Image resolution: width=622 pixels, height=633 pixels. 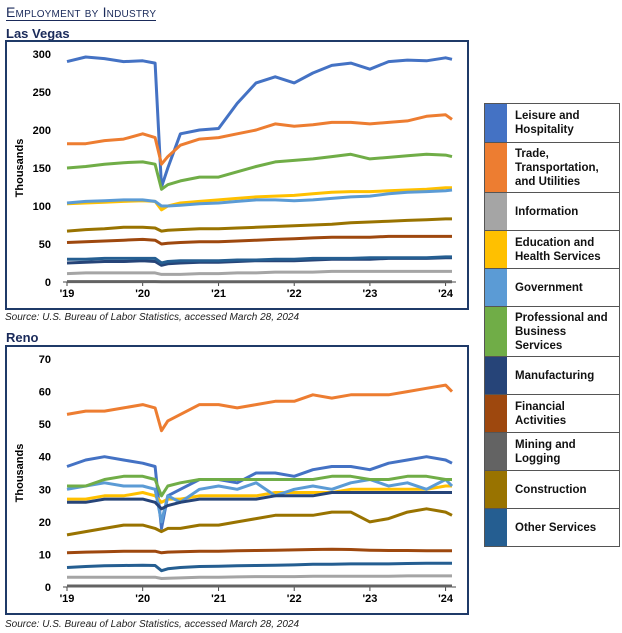 What do you see at coordinates (45, 393) in the screenshot?
I see `y-tick-label: 60` at bounding box center [45, 393].